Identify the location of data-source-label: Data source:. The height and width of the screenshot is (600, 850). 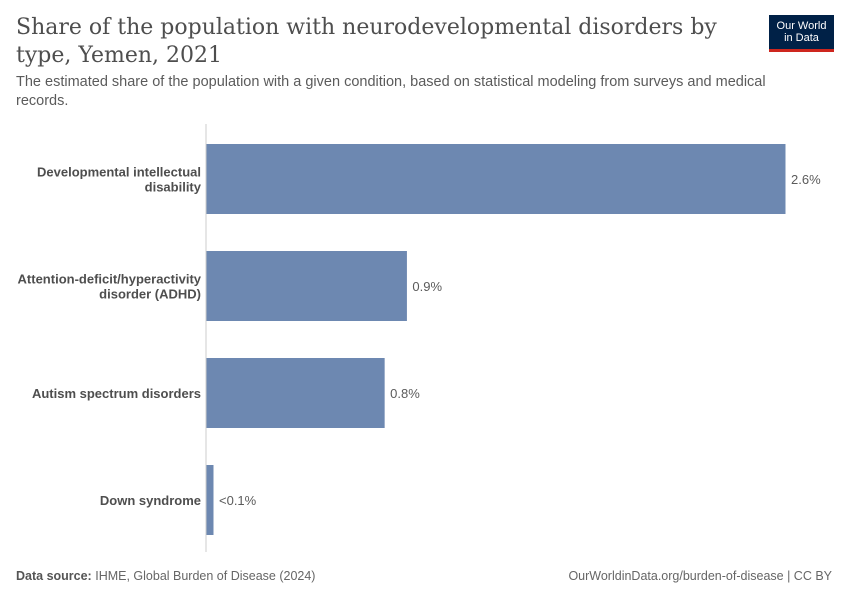
(54, 576).